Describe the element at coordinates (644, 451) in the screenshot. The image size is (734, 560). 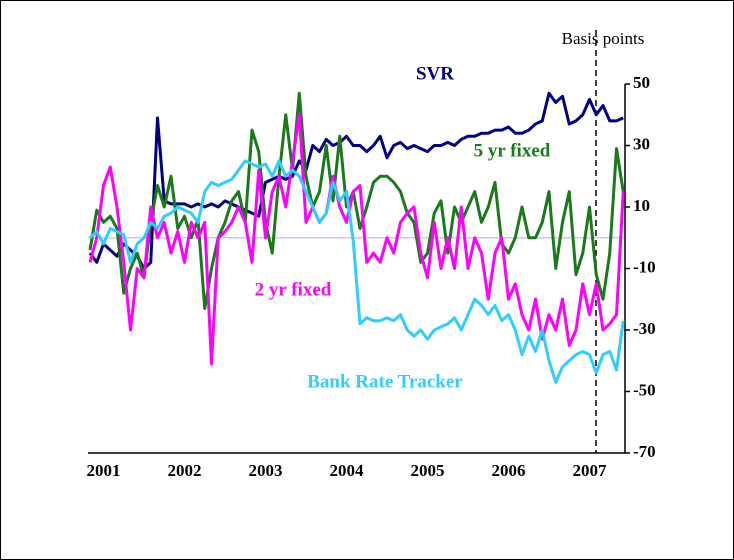
I see `y-tick-label: -70` at that location.